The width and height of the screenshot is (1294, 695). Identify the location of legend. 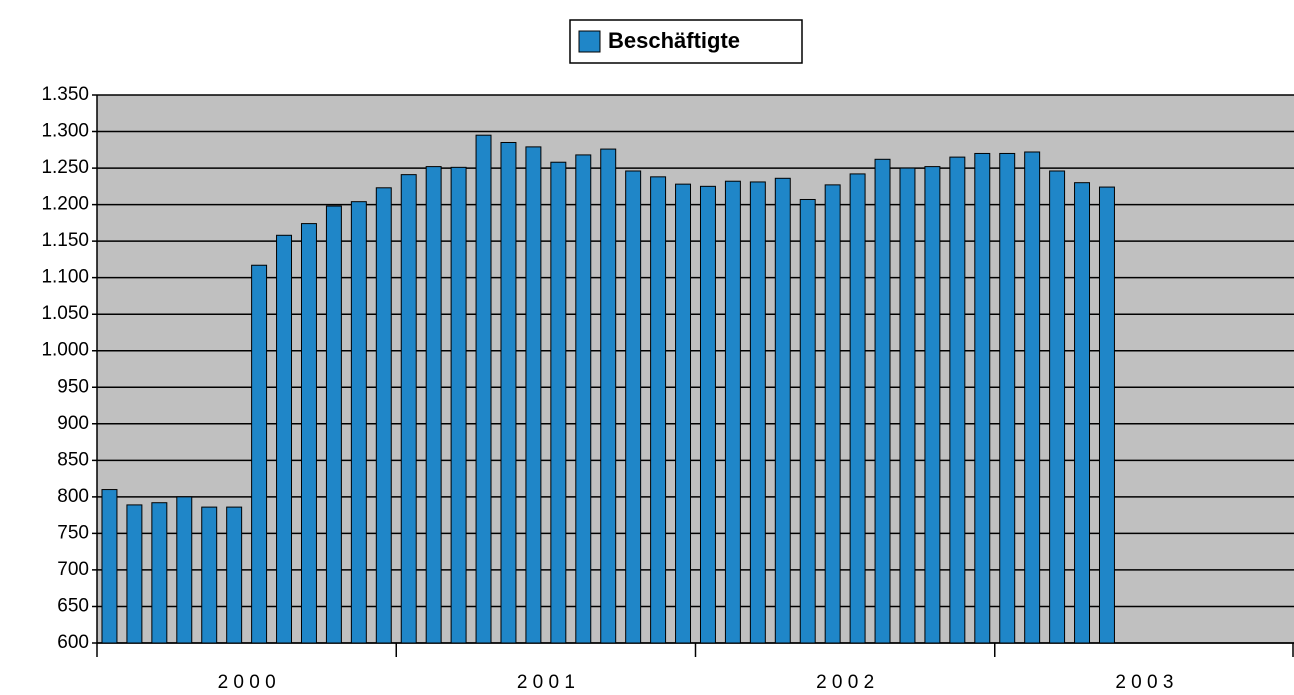
(686, 41).